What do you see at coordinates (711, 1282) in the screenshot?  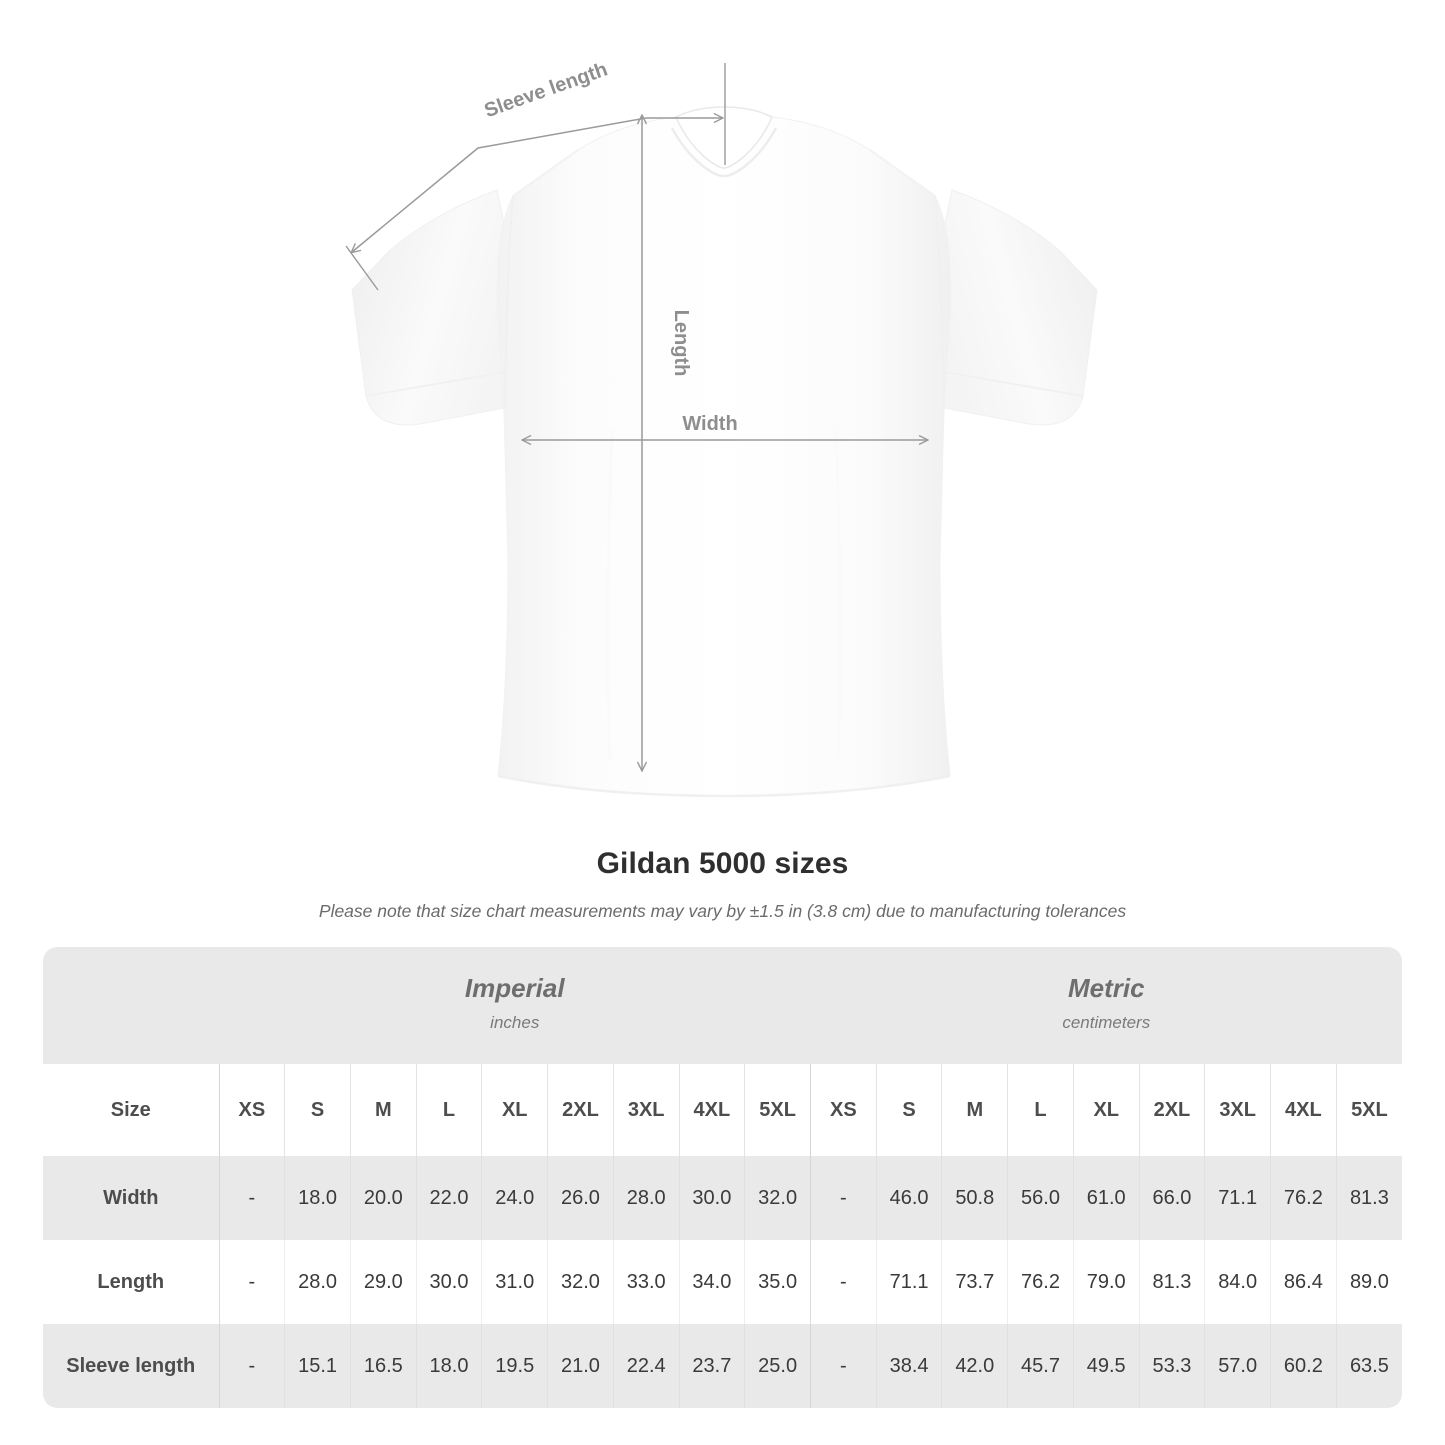 I see `cell-length-imperial-4xl: 34.0` at bounding box center [711, 1282].